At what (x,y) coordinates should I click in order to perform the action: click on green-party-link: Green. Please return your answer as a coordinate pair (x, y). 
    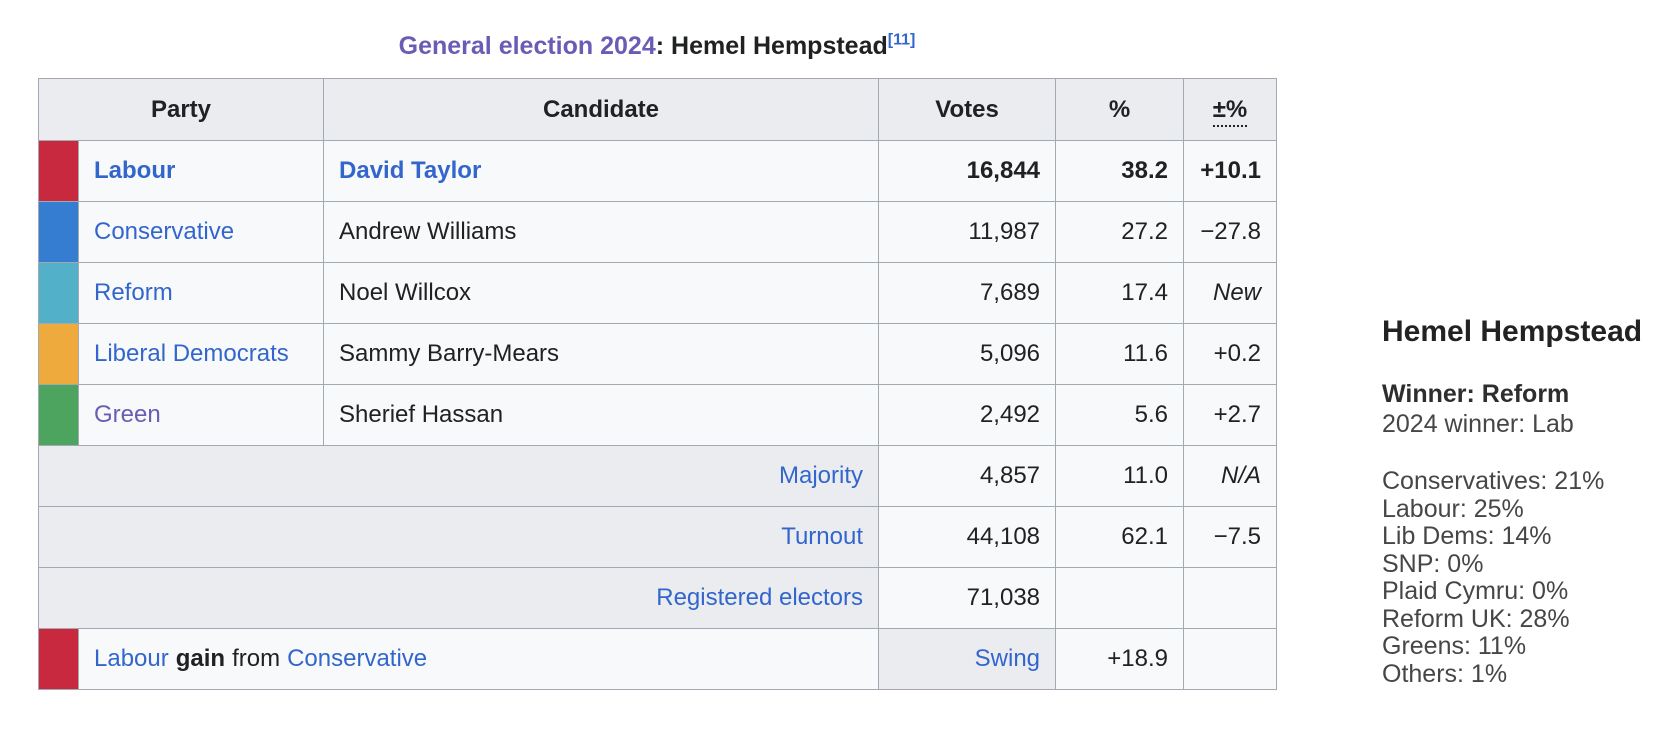
    Looking at the image, I should click on (127, 414).